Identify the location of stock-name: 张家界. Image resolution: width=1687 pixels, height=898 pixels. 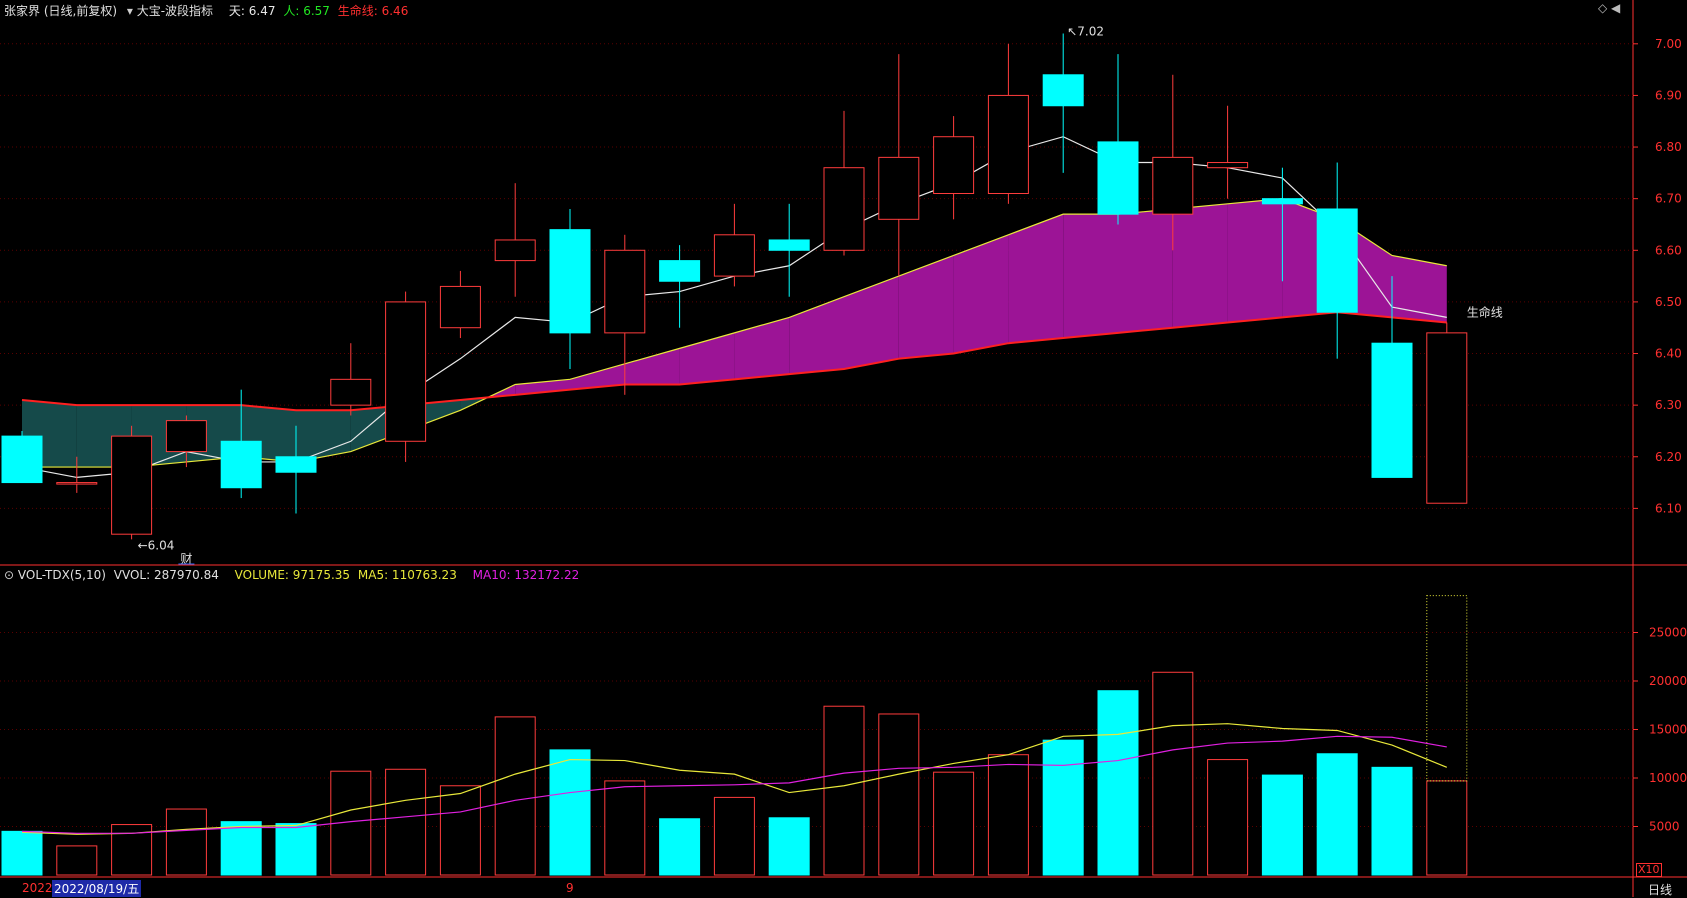
(22, 11).